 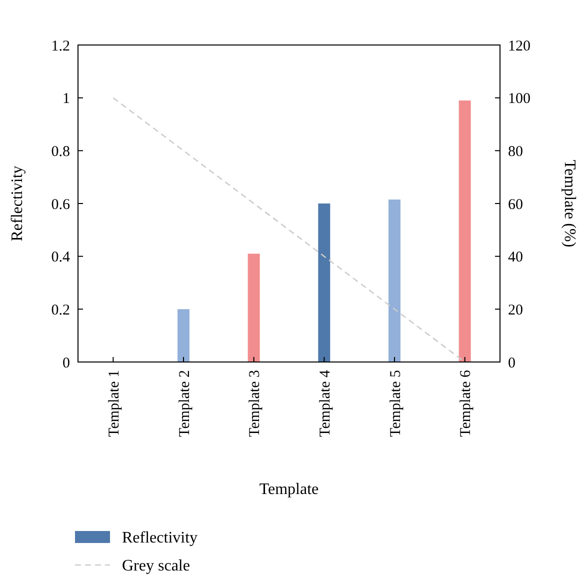 I want to click on x-axis-title: Template, so click(x=289, y=489).